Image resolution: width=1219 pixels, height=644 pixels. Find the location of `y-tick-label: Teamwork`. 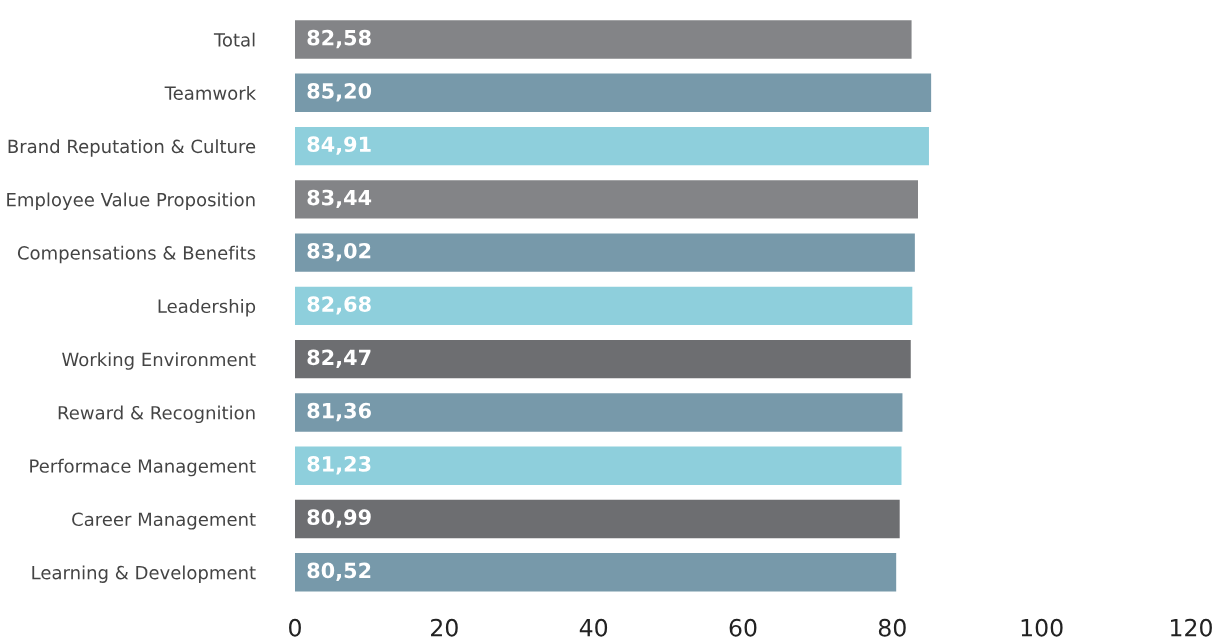

y-tick-label: Teamwork is located at coordinates (210, 92).